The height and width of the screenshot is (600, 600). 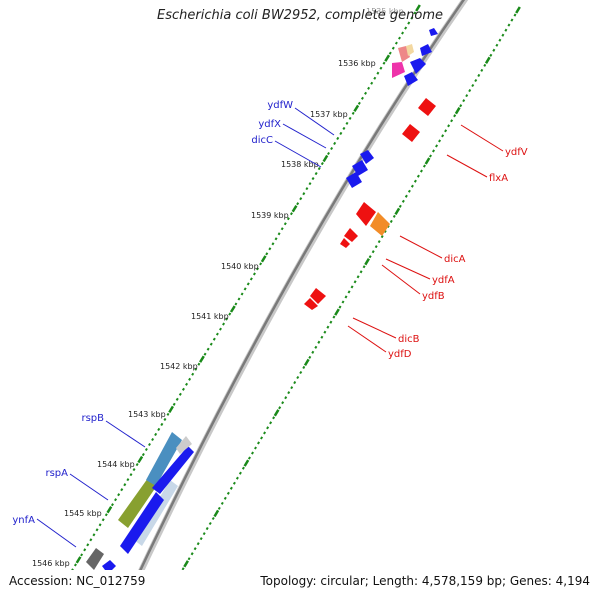 I want to click on gene-label-ydfX: ydfX, so click(x=269, y=124).